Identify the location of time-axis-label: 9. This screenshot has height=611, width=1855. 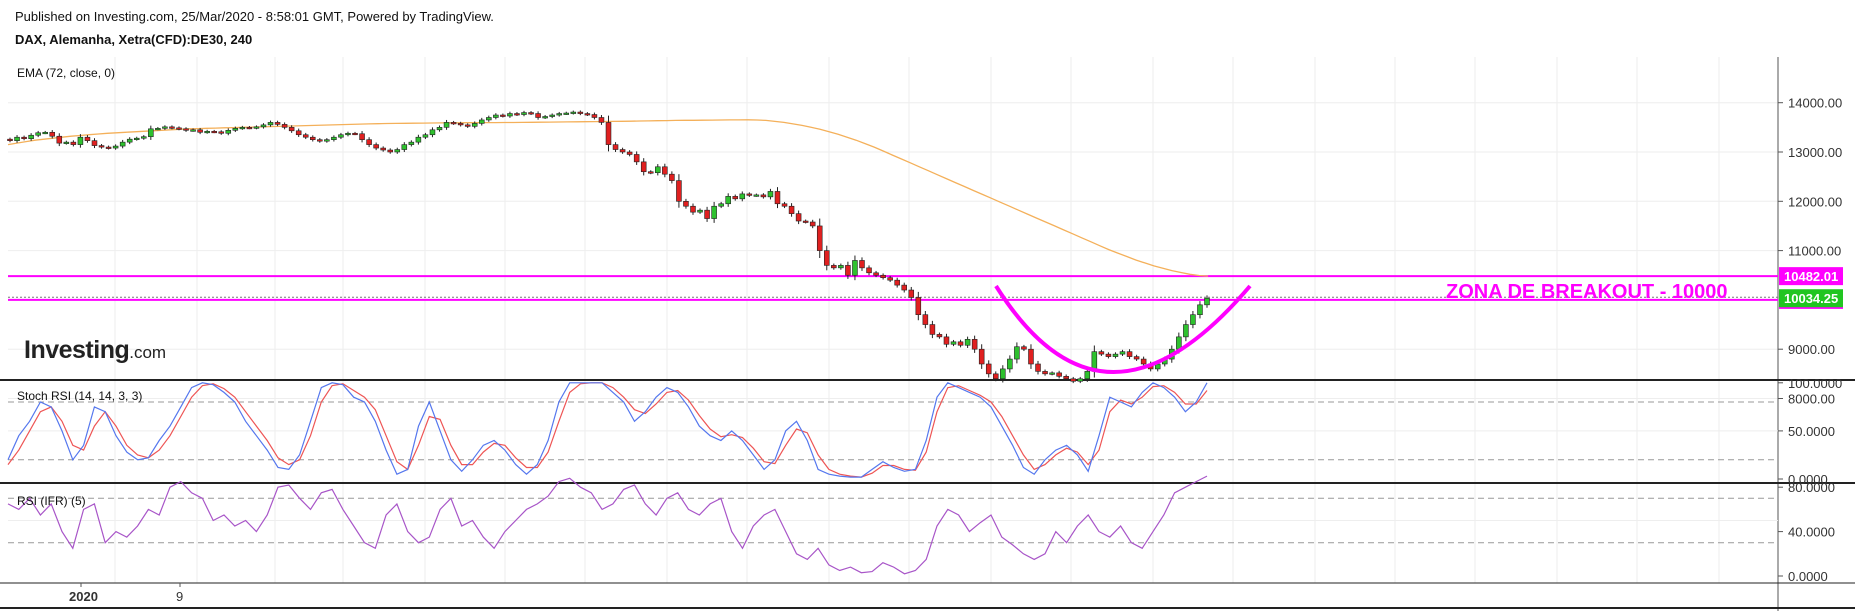
(179, 596).